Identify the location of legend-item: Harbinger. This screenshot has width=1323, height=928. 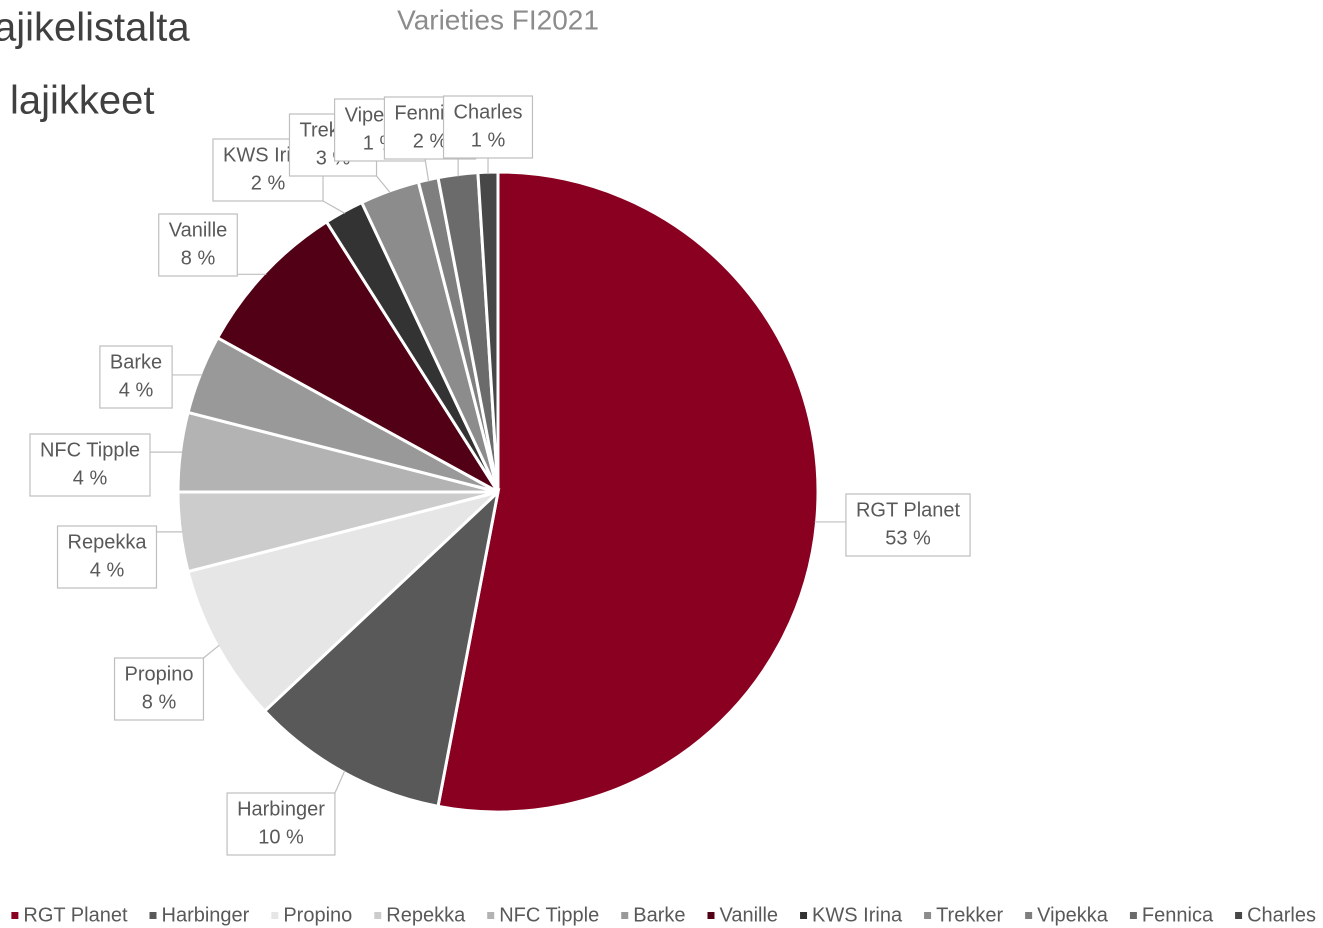
(199, 915).